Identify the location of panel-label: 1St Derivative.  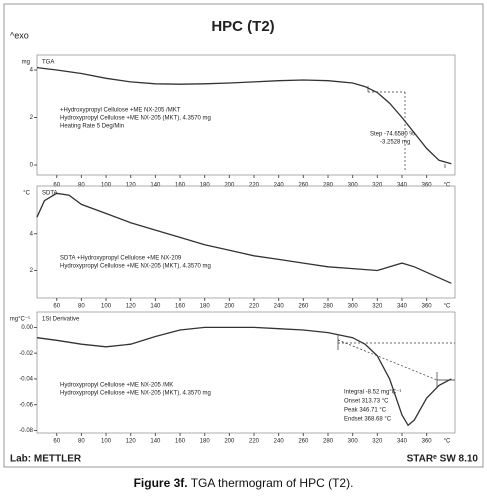
(61, 320).